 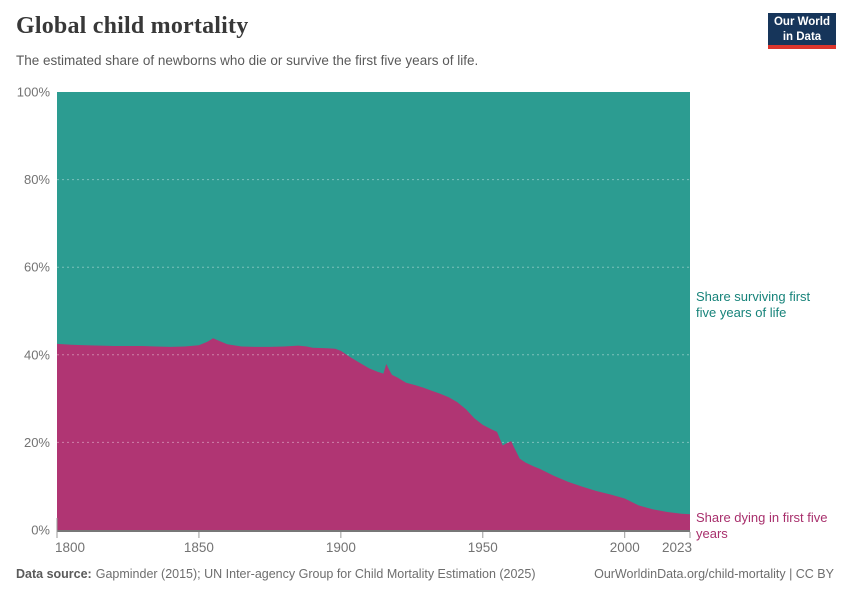 I want to click on owid-logo-line1: Our World, so click(x=801, y=22).